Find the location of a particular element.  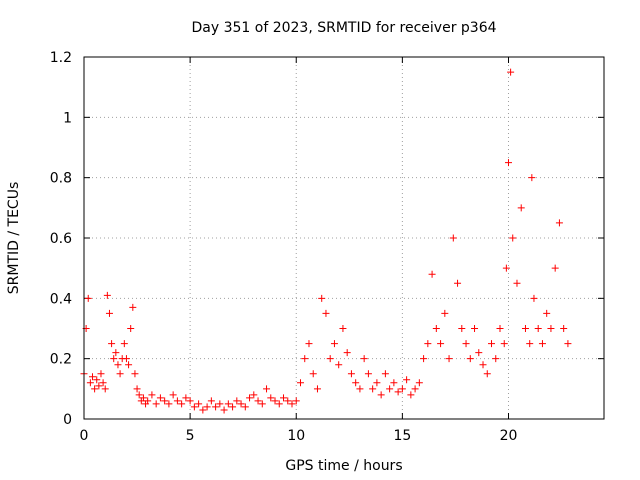

y-tick-label: 0.6 is located at coordinates (61, 239).